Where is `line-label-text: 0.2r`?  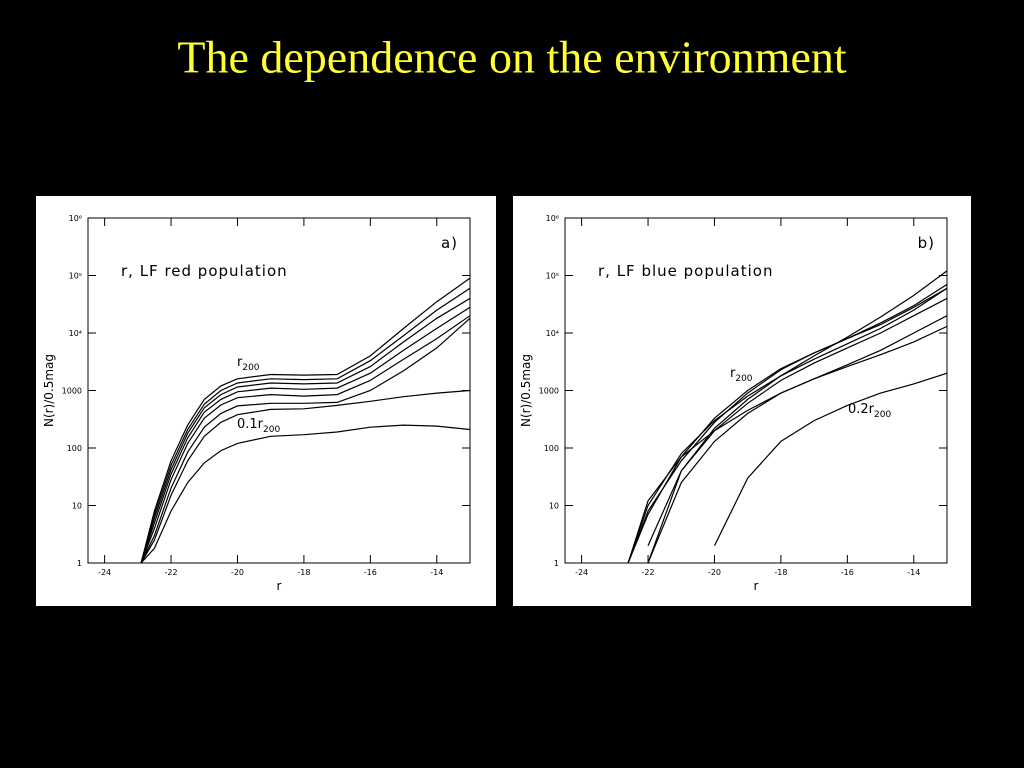
line-label-text: 0.2r is located at coordinates (861, 409).